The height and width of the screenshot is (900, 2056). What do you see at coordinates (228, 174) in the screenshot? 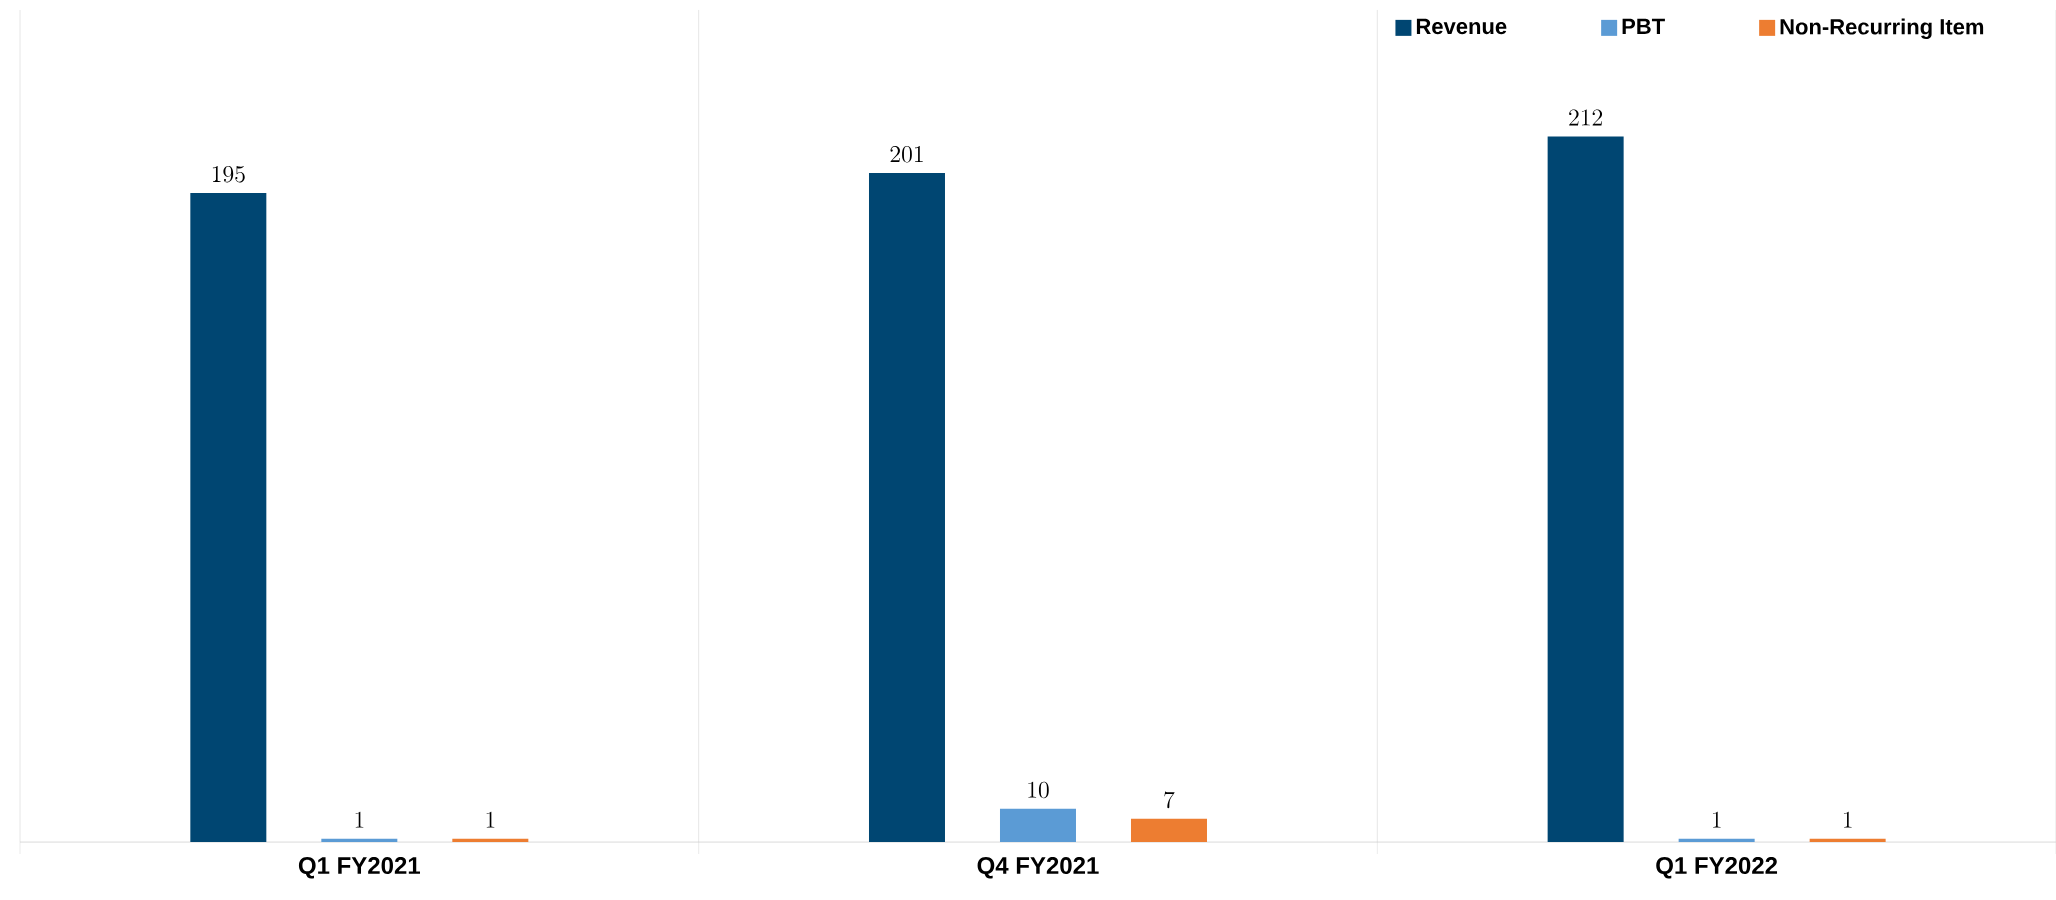
I see `data-label: 195` at bounding box center [228, 174].